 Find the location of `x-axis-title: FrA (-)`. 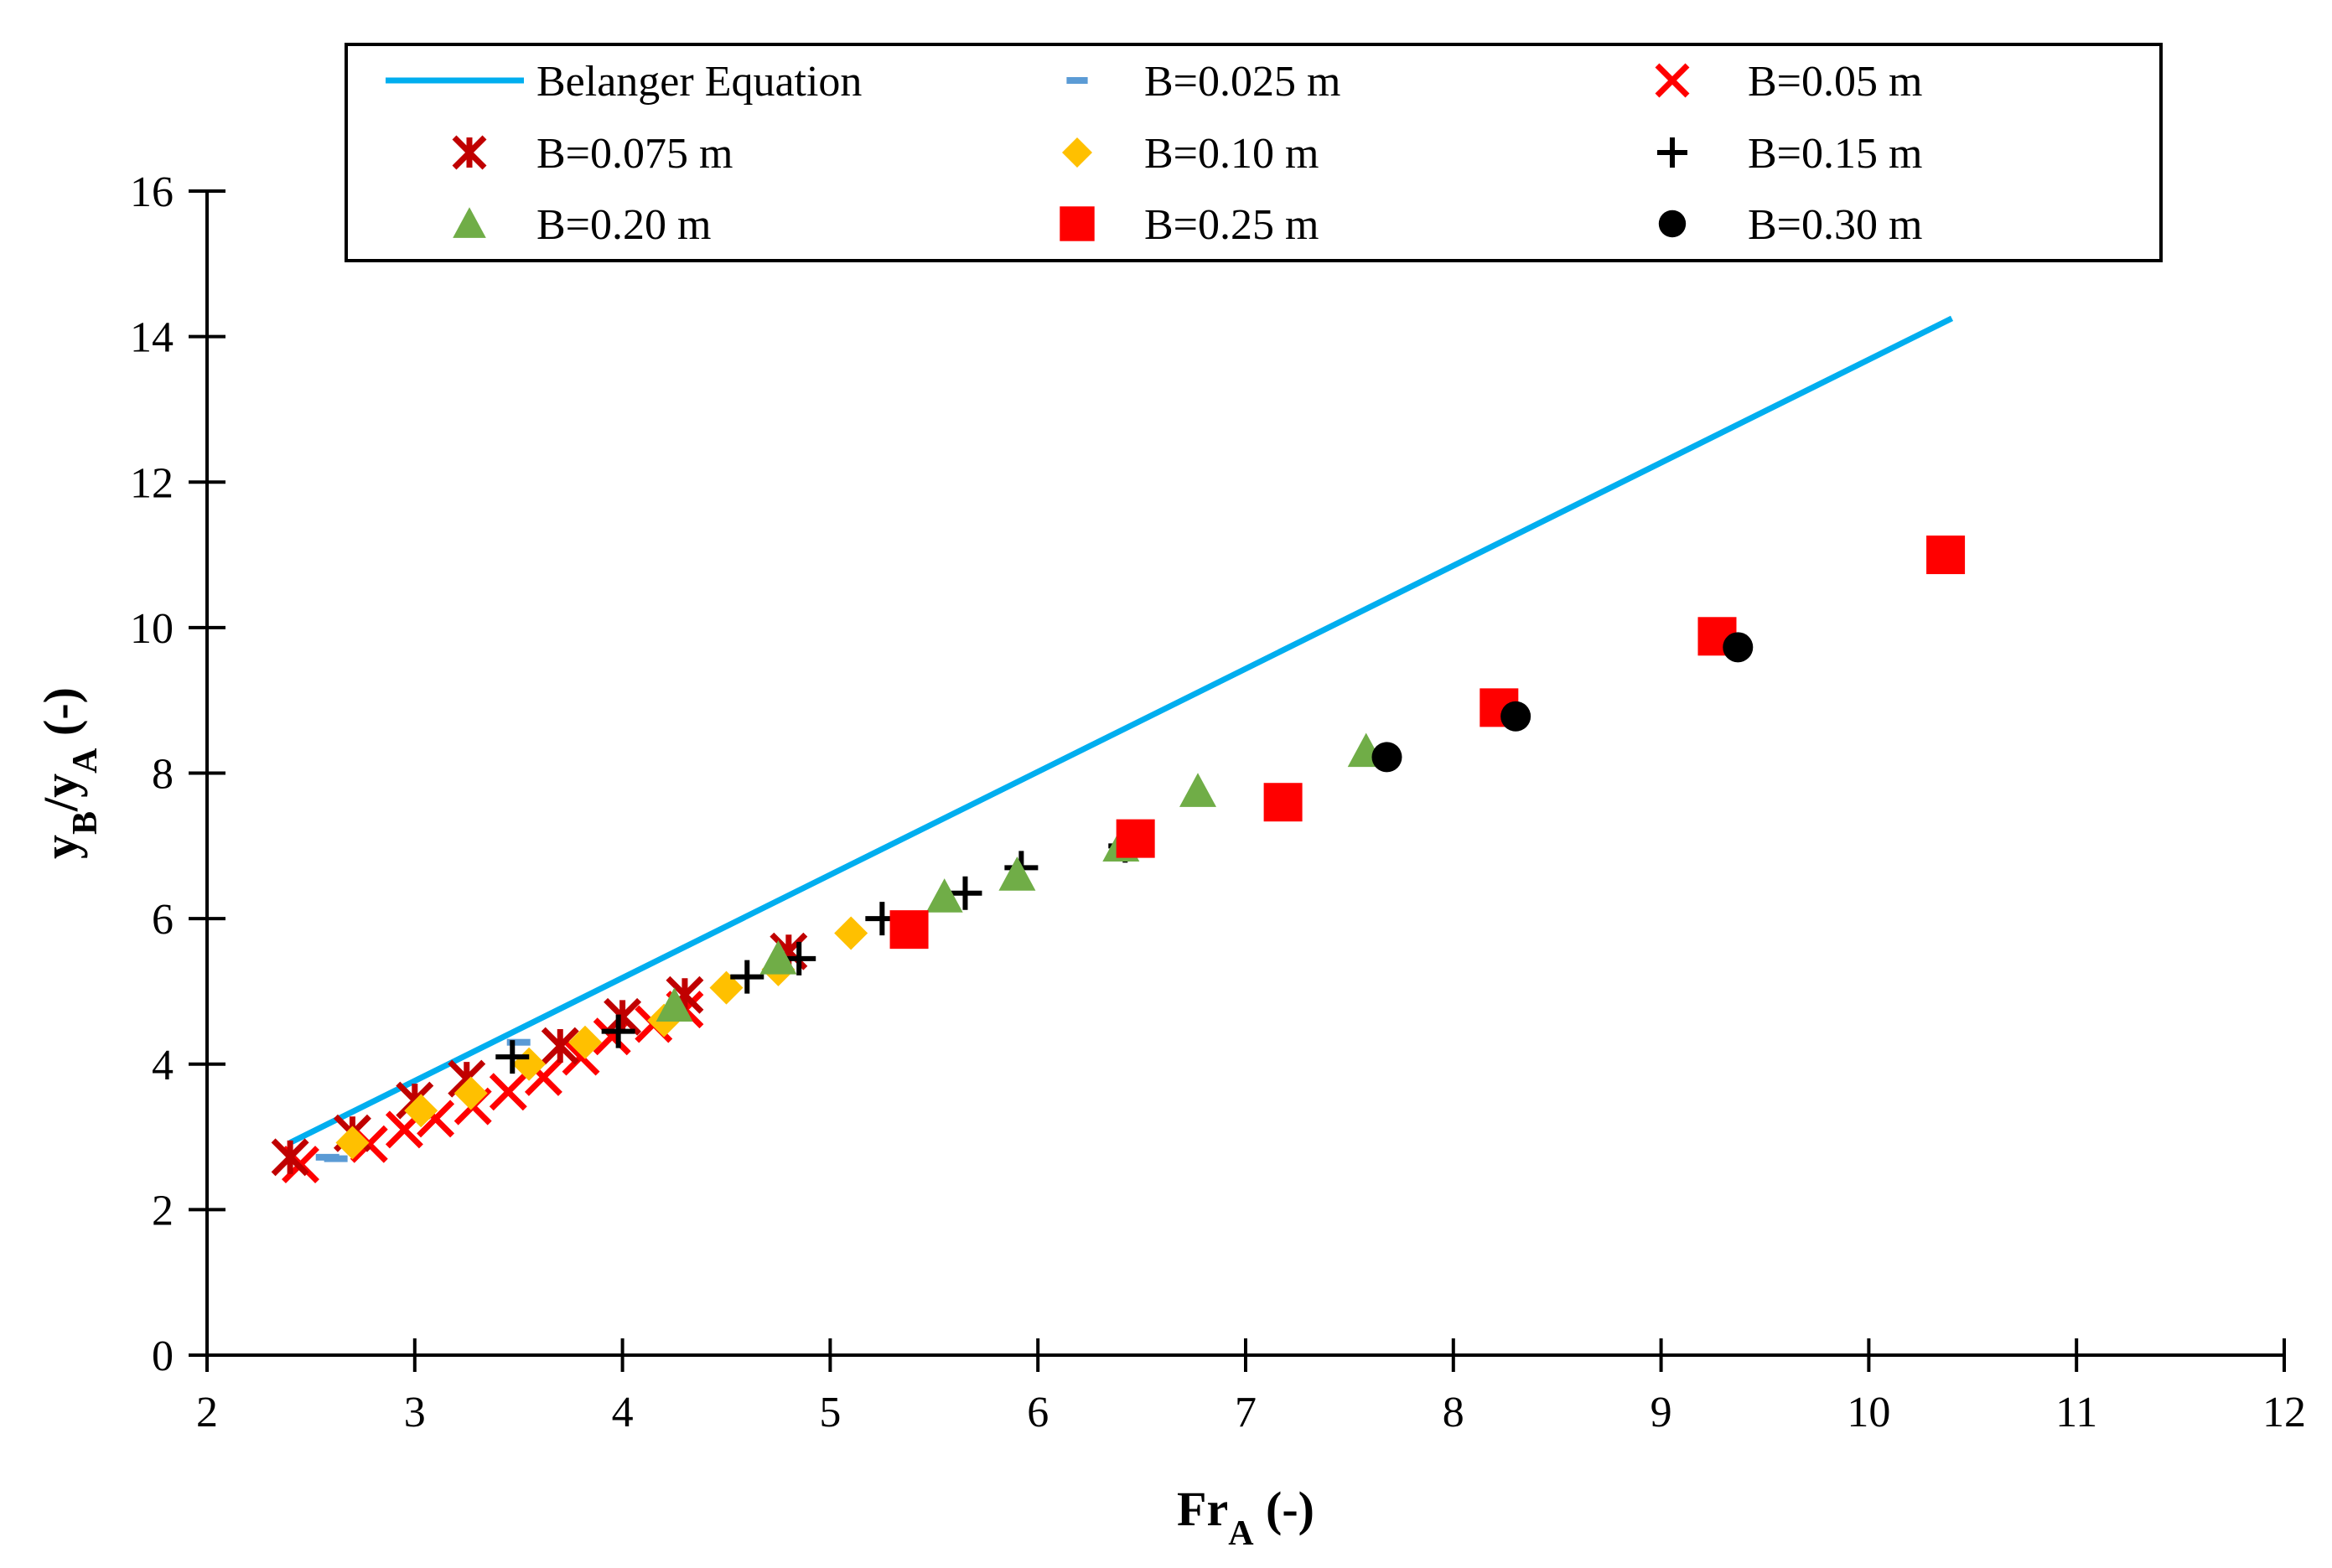

x-axis-title: FrA (-) is located at coordinates (1246, 1517).